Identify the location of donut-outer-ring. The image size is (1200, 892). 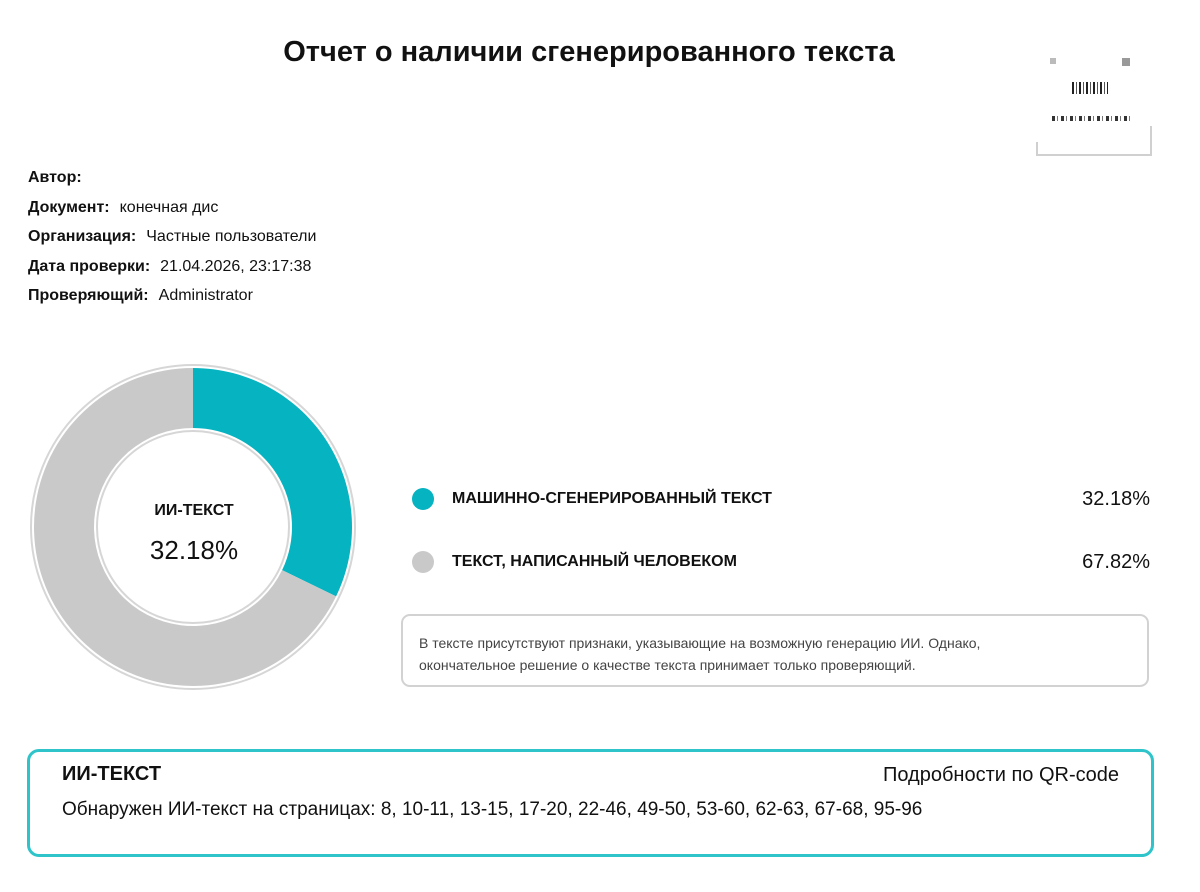
(193, 527).